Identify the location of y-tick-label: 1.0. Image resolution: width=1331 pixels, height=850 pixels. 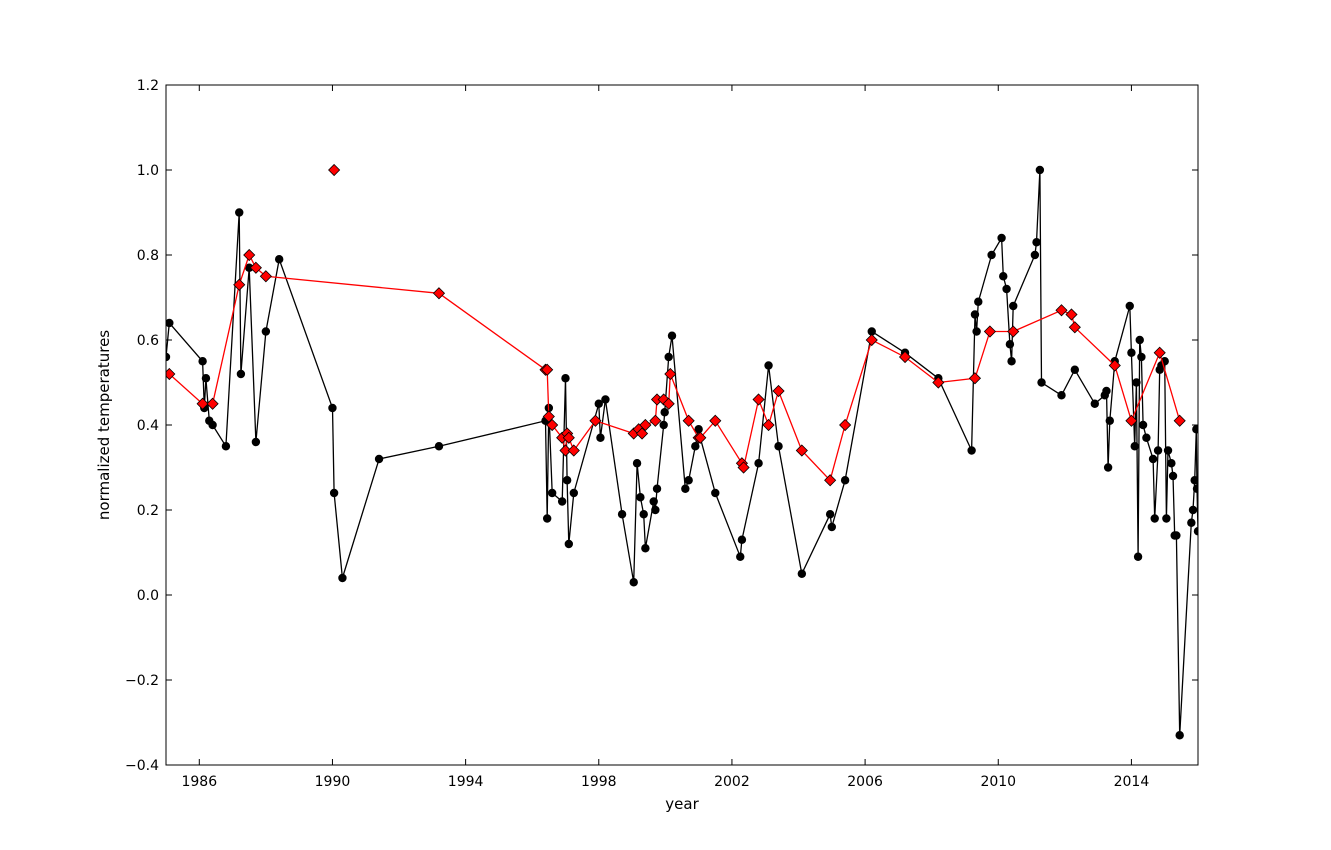
(148, 171).